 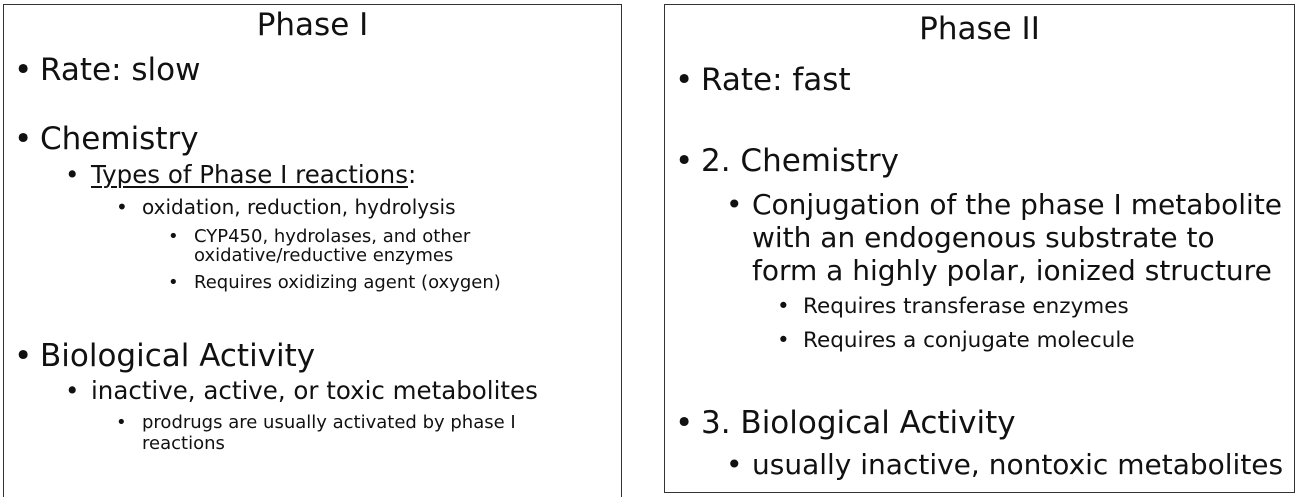 I want to click on types-colon: :, so click(x=412, y=174).